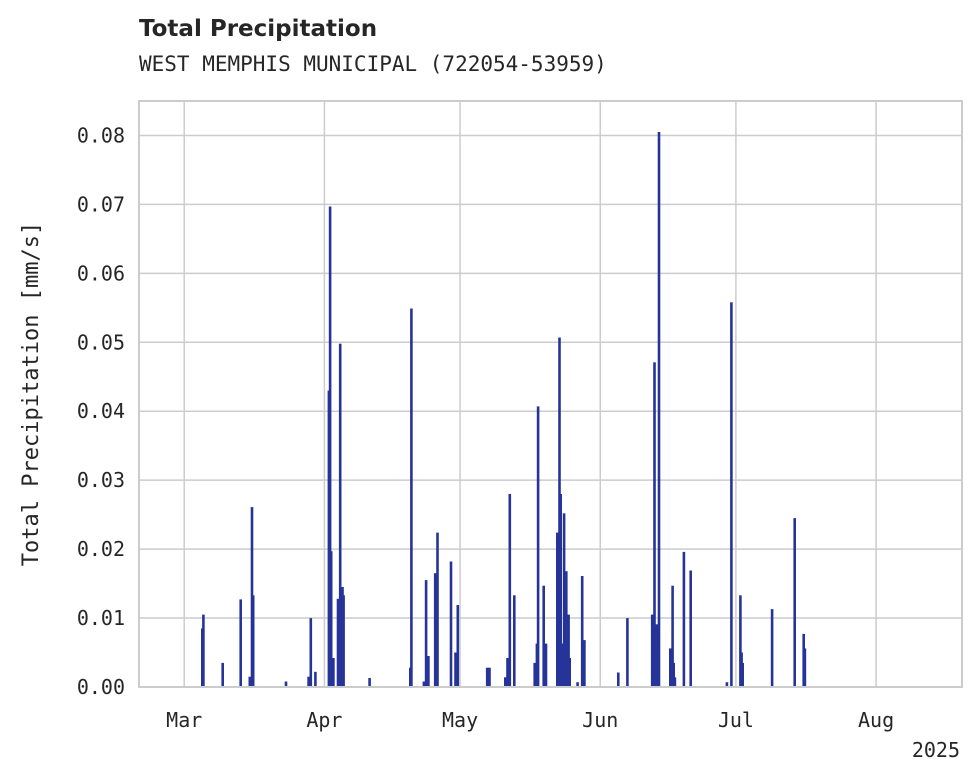 Image resolution: width=980 pixels, height=783 pixels. What do you see at coordinates (530, 720) in the screenshot?
I see `x-tick-labels: Mar Apr May Jun Jul Aug` at bounding box center [530, 720].